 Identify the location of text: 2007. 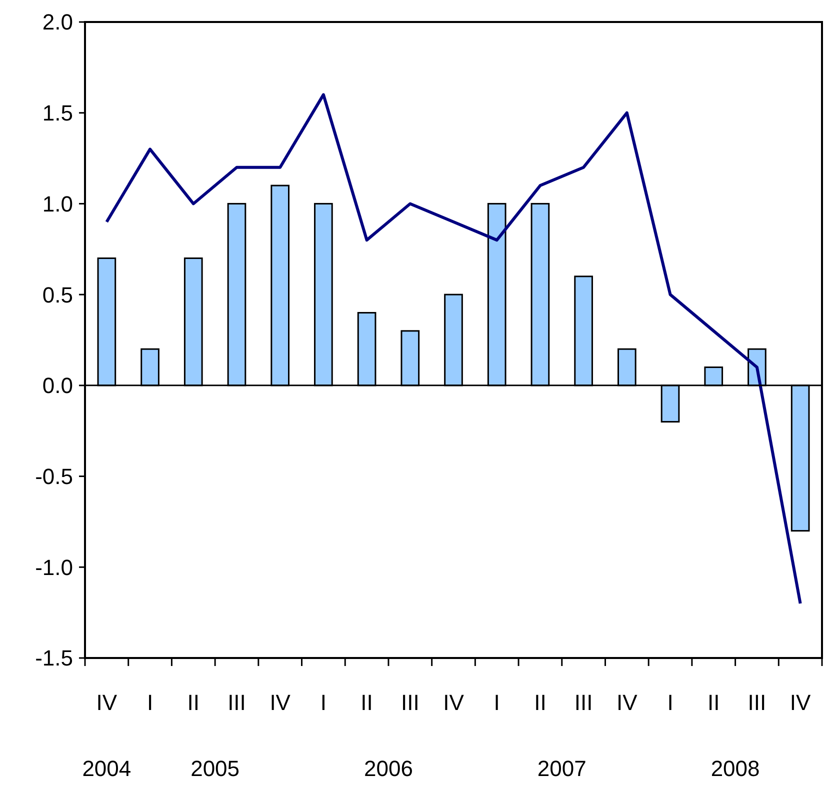
(561, 768).